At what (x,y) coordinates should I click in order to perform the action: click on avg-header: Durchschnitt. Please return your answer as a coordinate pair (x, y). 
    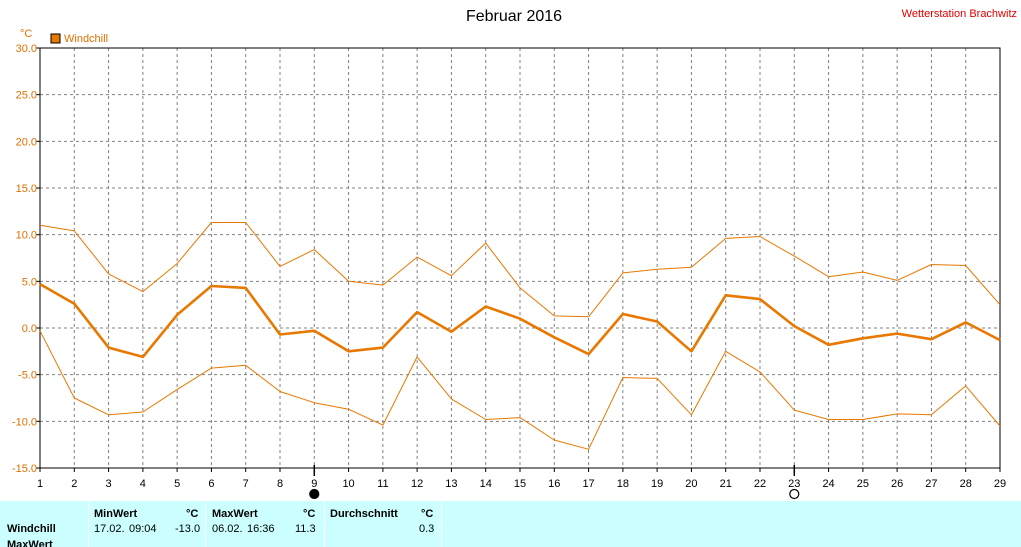
    Looking at the image, I should click on (364, 514).